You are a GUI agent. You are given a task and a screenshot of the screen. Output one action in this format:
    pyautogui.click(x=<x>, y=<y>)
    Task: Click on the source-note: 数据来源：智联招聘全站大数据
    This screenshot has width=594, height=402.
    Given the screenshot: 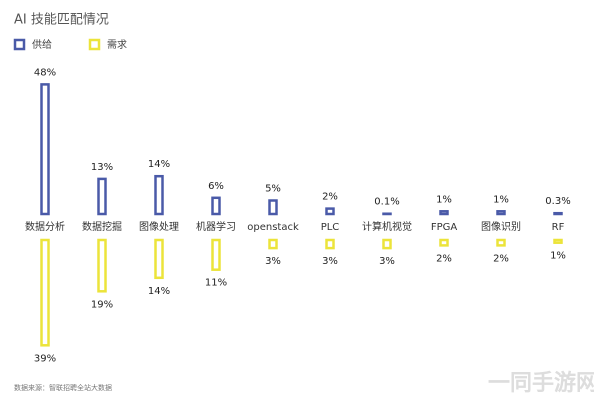 What is the action you would take?
    pyautogui.click(x=63, y=387)
    